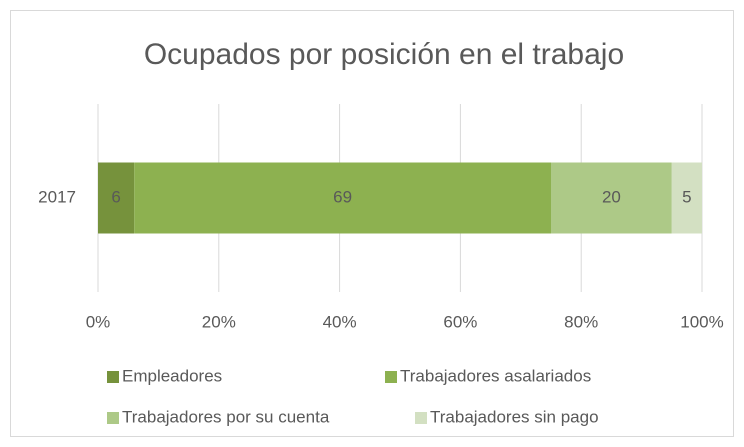 Image resolution: width=744 pixels, height=447 pixels. What do you see at coordinates (57, 196) in the screenshot?
I see `y-tick-label: 2017` at bounding box center [57, 196].